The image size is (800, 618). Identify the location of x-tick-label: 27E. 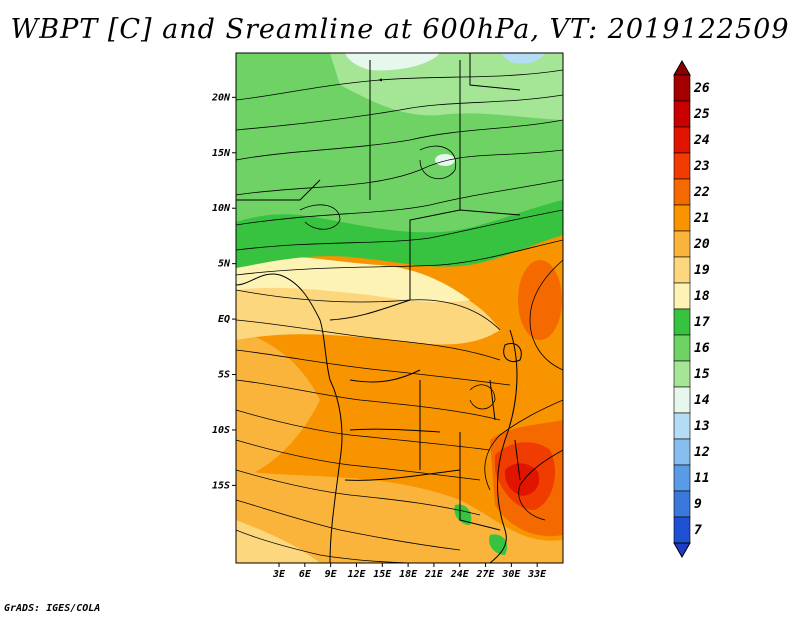
(486, 574).